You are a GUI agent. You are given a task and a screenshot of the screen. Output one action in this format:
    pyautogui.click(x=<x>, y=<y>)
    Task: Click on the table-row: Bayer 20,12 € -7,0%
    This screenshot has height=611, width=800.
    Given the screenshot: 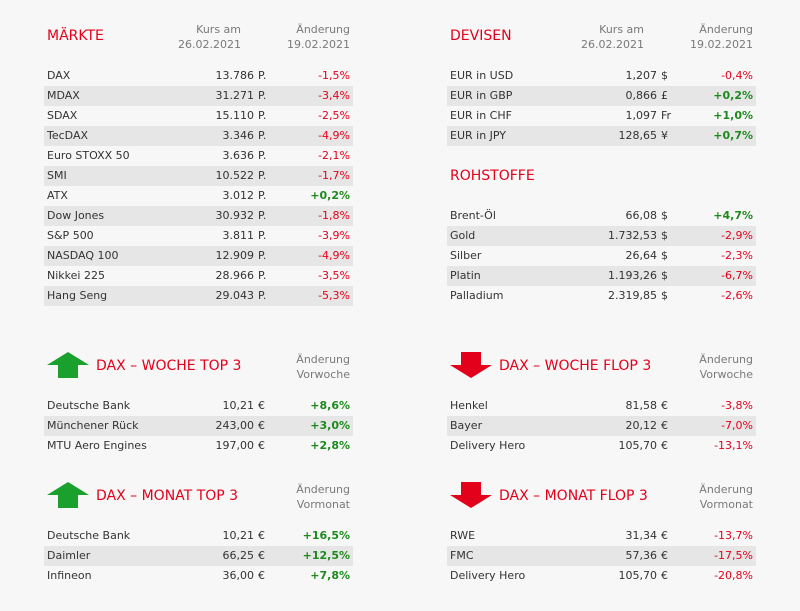 What is the action you would take?
    pyautogui.click(x=601, y=426)
    